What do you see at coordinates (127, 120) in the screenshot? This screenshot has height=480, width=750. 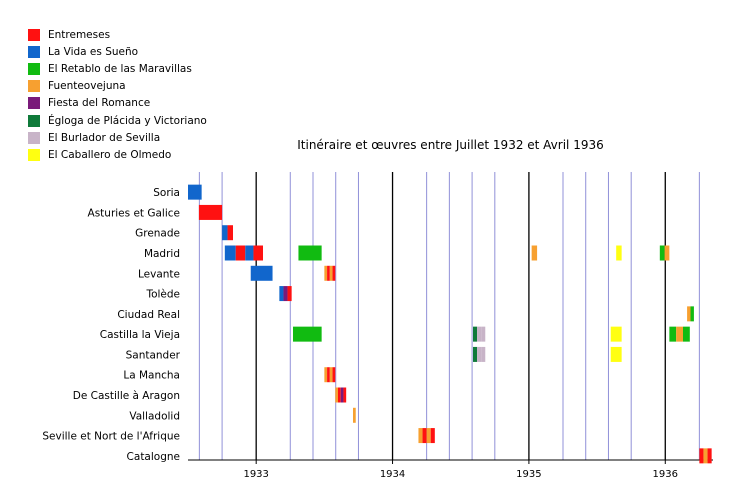 I see `legend-label: Égloga de Plácida y Victoriano` at bounding box center [127, 120].